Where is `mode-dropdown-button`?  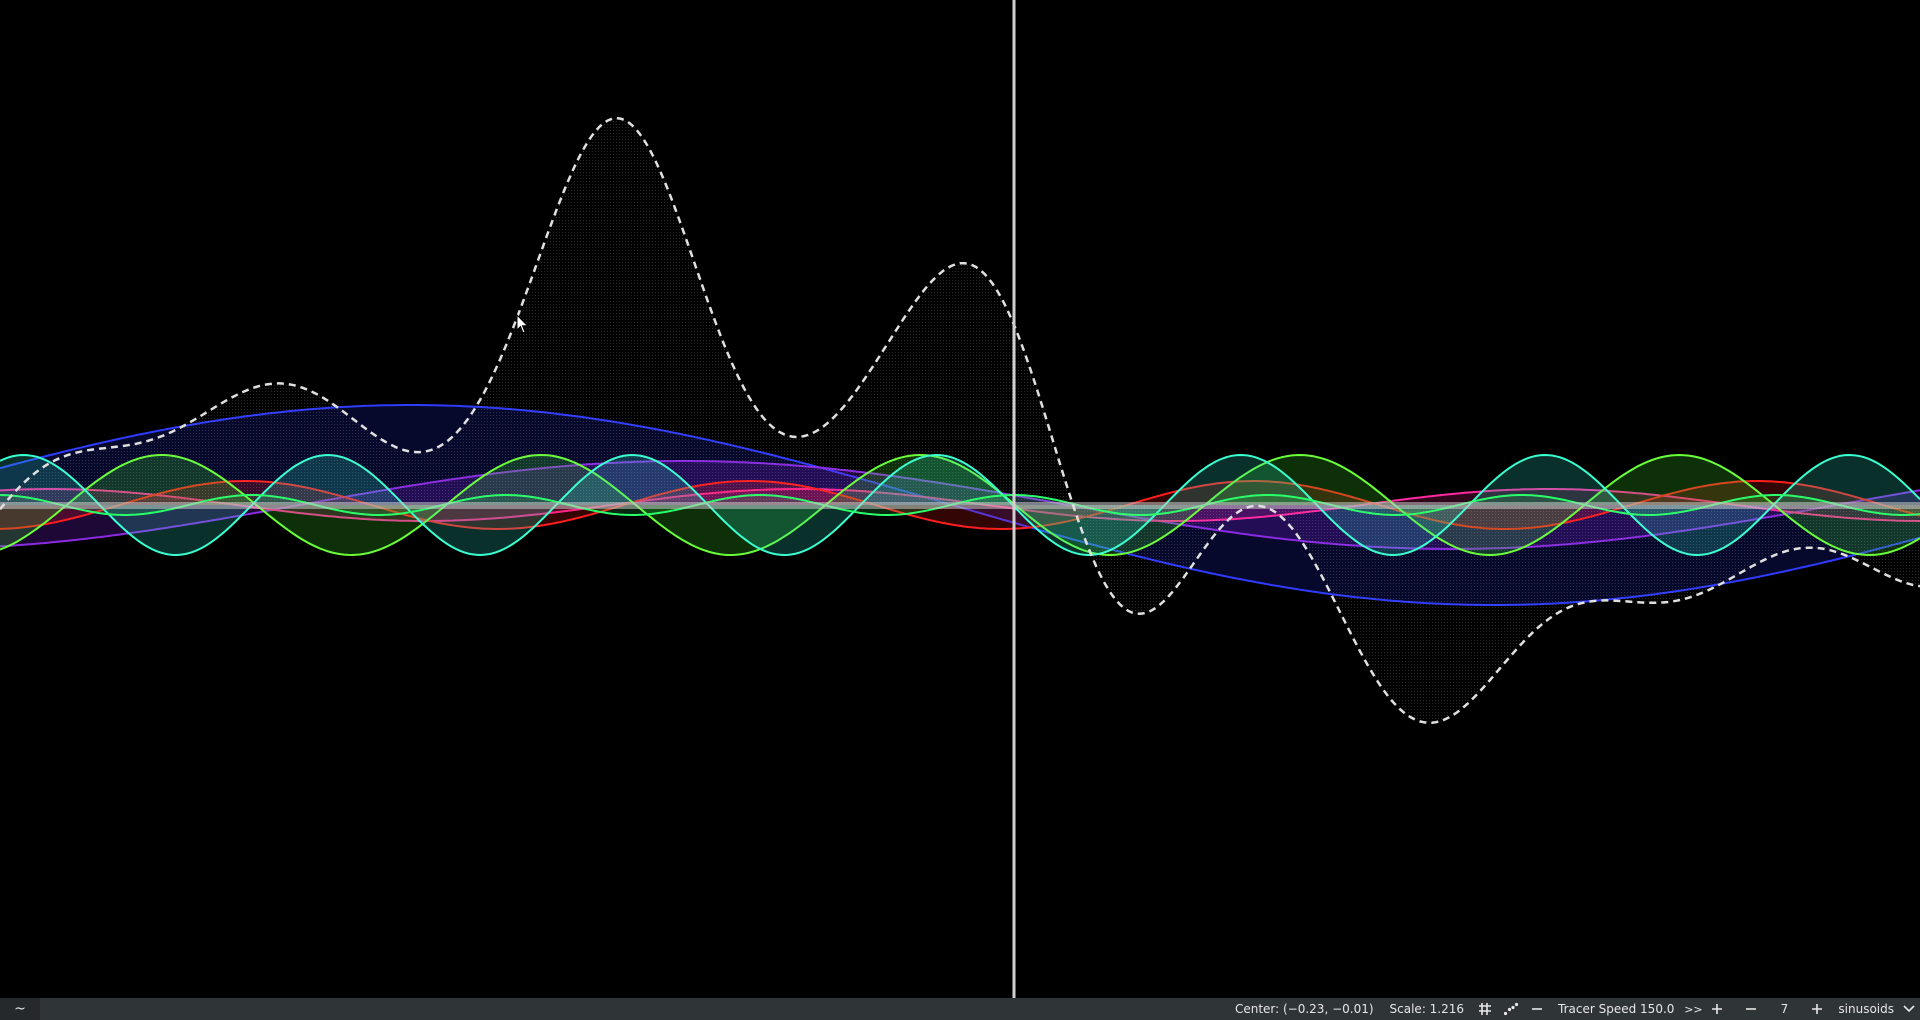
mode-dropdown-button is located at coordinates (1909, 1009).